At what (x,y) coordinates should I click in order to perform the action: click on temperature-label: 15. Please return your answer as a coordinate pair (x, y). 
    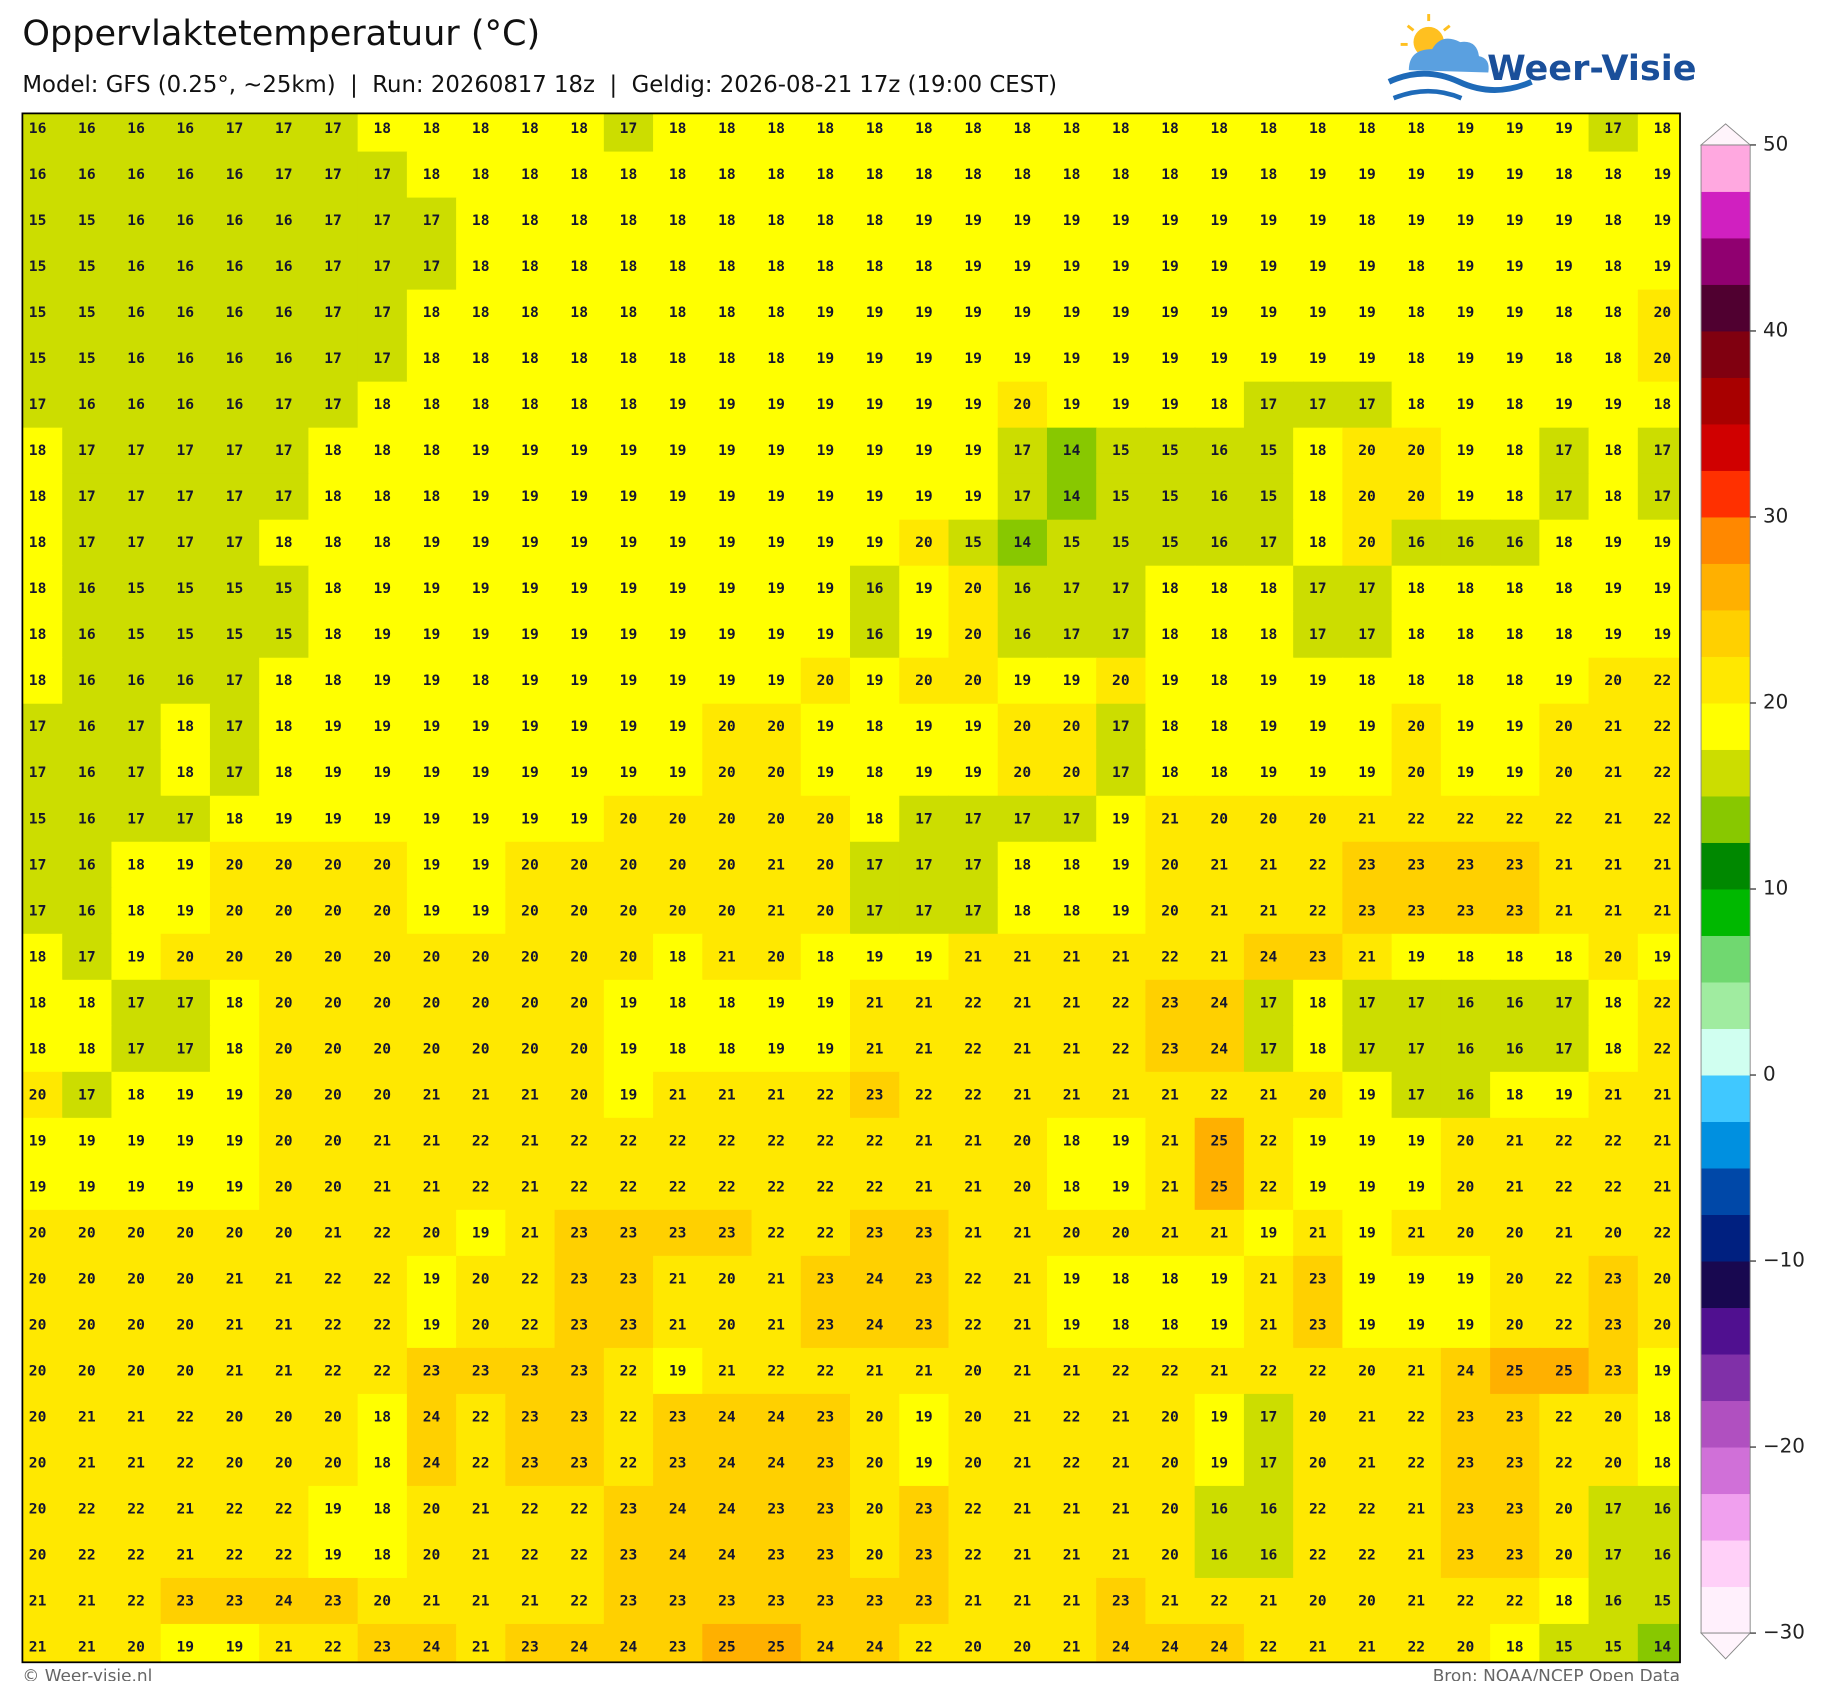
    Looking at the image, I should click on (1170, 496).